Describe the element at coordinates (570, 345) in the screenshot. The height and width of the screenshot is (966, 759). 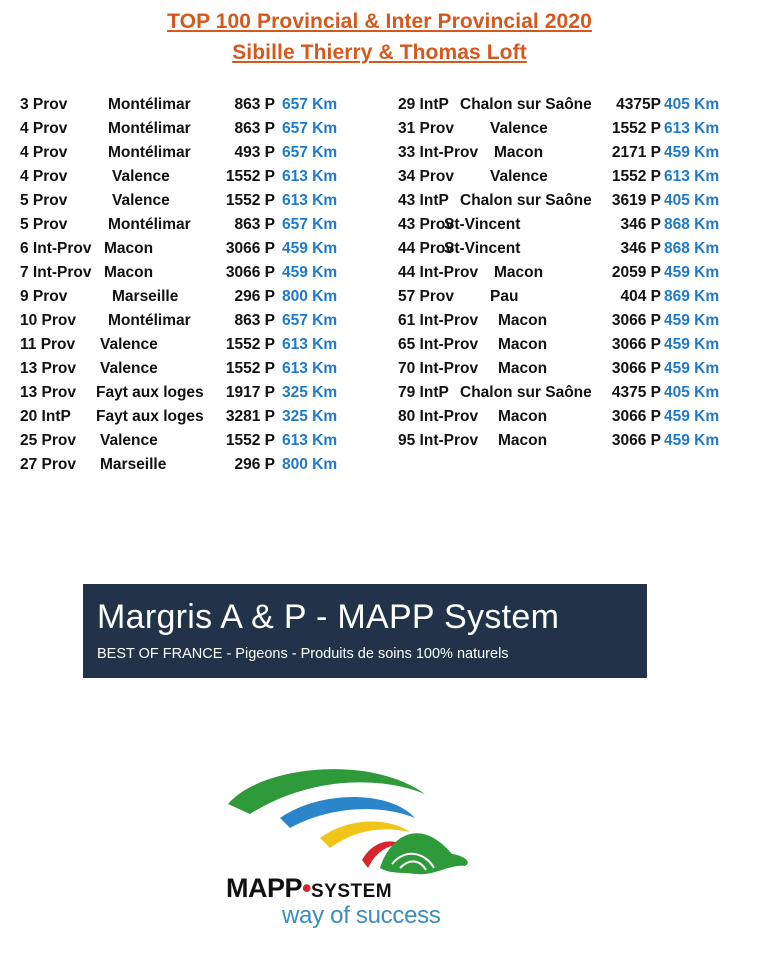
I see `result-row: 65 Int-Prov Macon 3066 P 459 Km` at that location.